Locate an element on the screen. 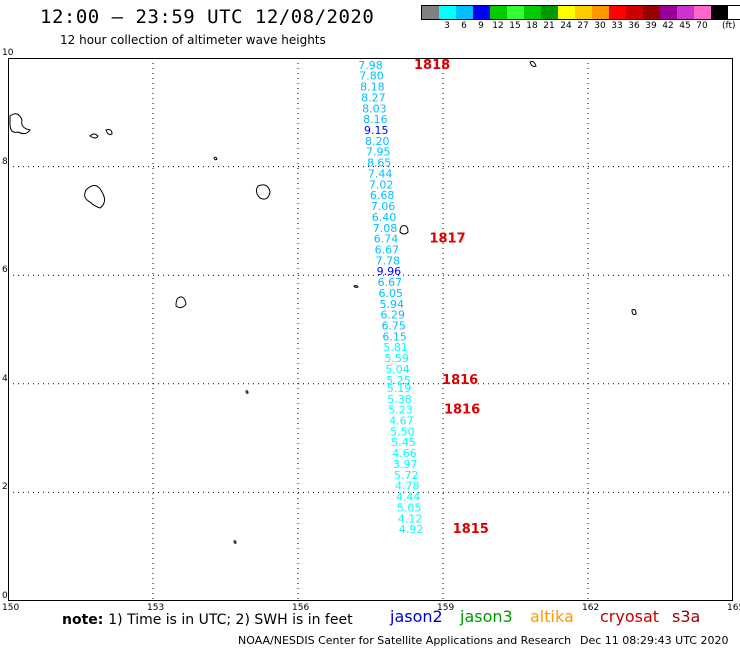 The height and width of the screenshot is (650, 740). swh-reading: 6.67 is located at coordinates (390, 282).